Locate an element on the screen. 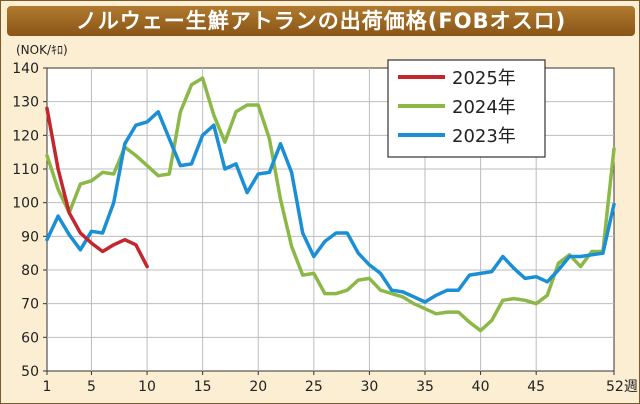 Image resolution: width=640 pixels, height=404 pixels. series-line-2025 is located at coordinates (97, 187).